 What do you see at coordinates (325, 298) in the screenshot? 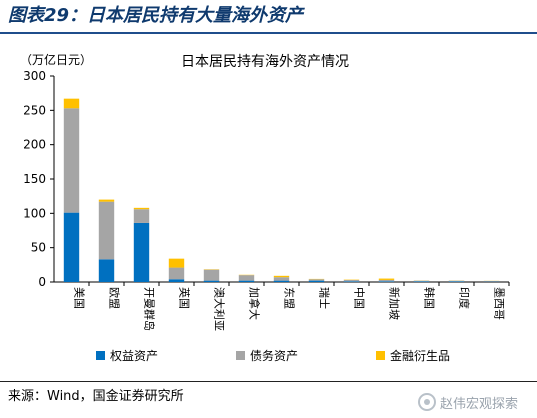
I see `x-tick-label: 瑞士` at bounding box center [325, 298].